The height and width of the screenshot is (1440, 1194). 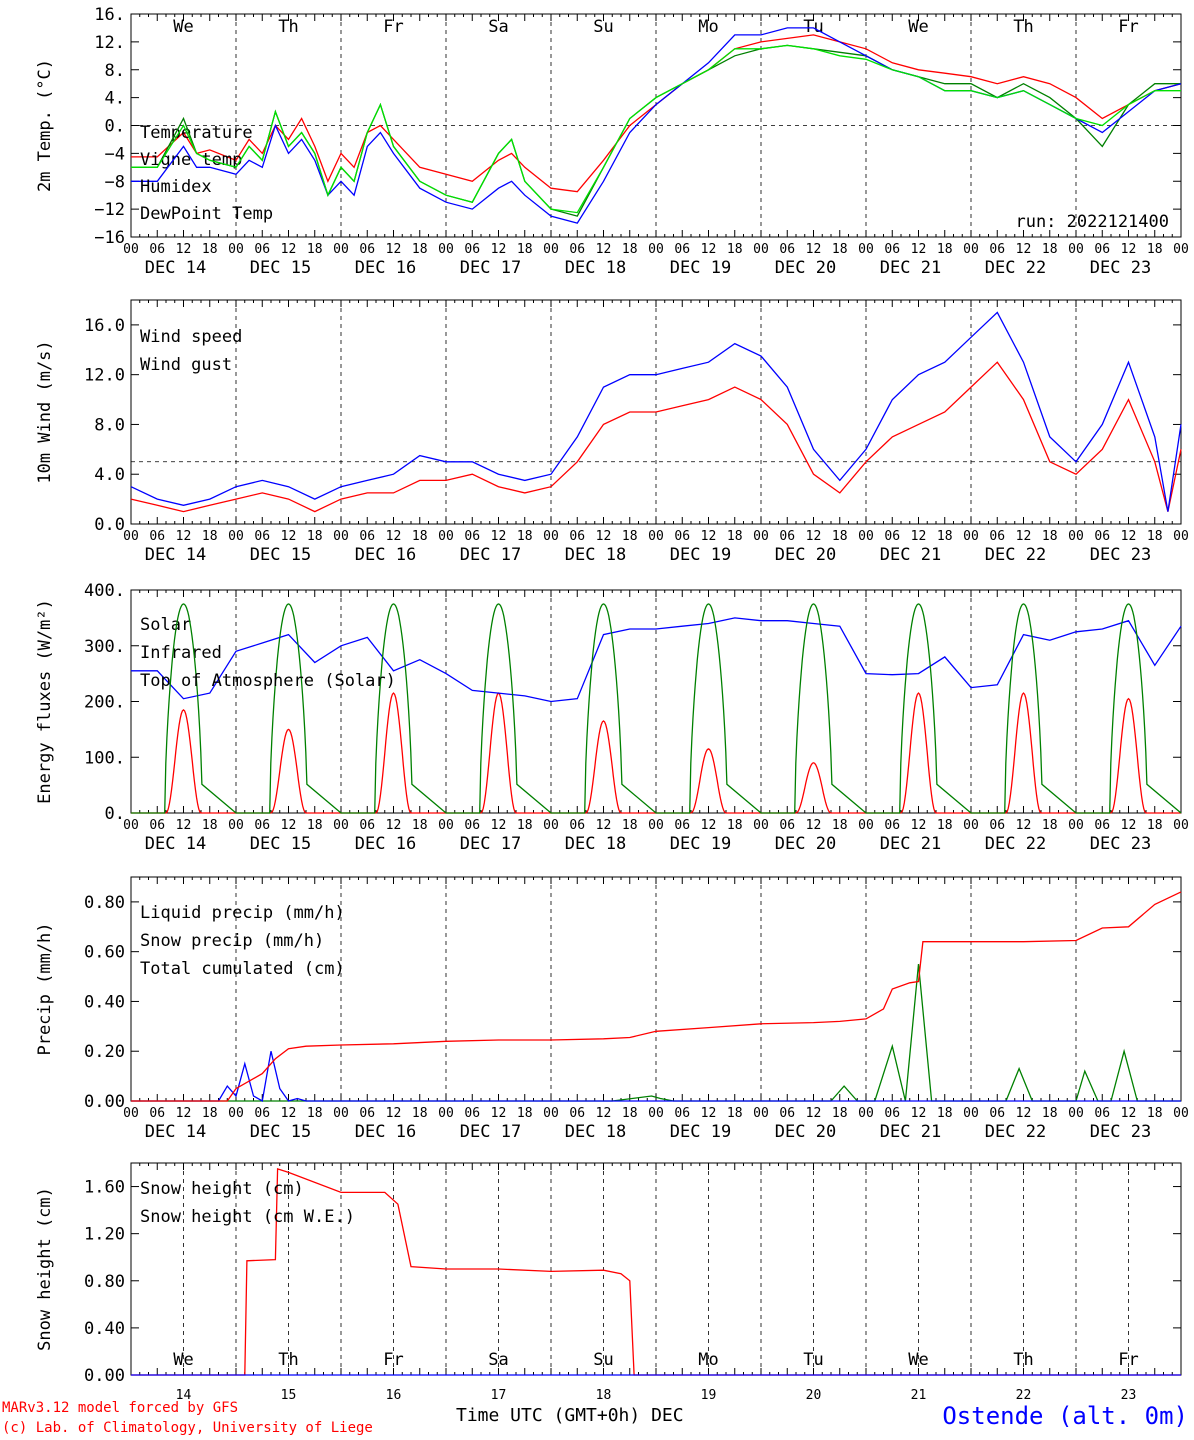 I want to click on y-tick-label: 0., so click(x=115, y=814).